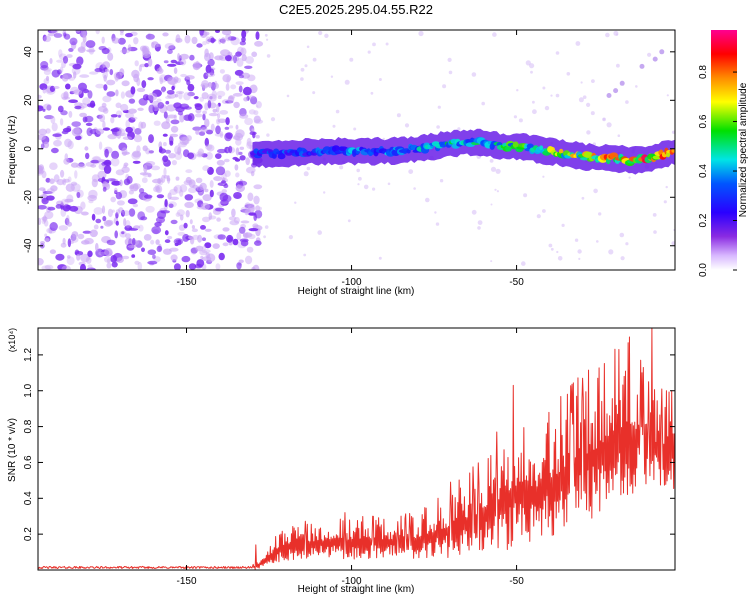  Describe the element at coordinates (28, 100) in the screenshot. I see `y-tick-label: 20` at that location.